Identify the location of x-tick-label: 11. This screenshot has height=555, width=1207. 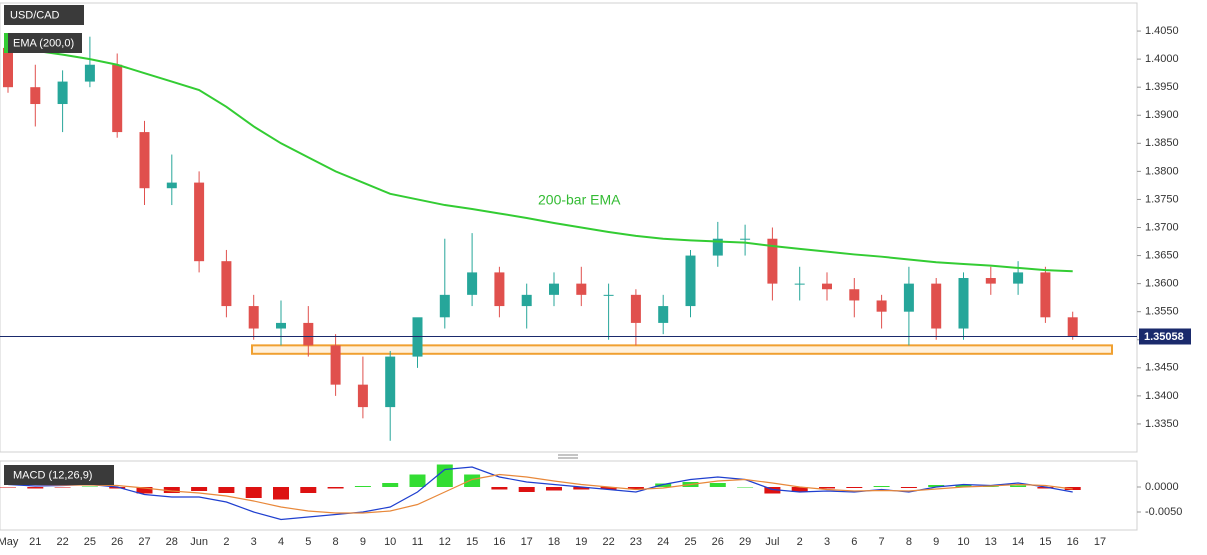
(417, 542).